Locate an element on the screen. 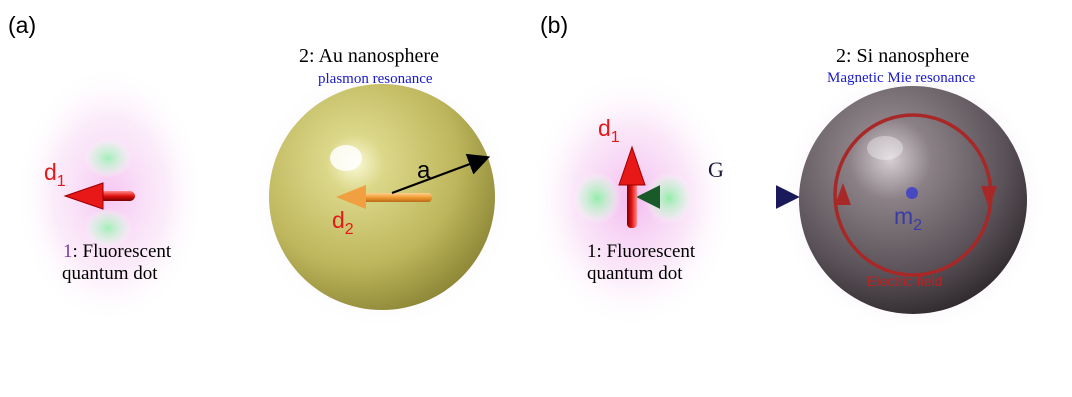 Image resolution: width=1072 pixels, height=397 pixels. gap-label: G is located at coordinates (716, 169).